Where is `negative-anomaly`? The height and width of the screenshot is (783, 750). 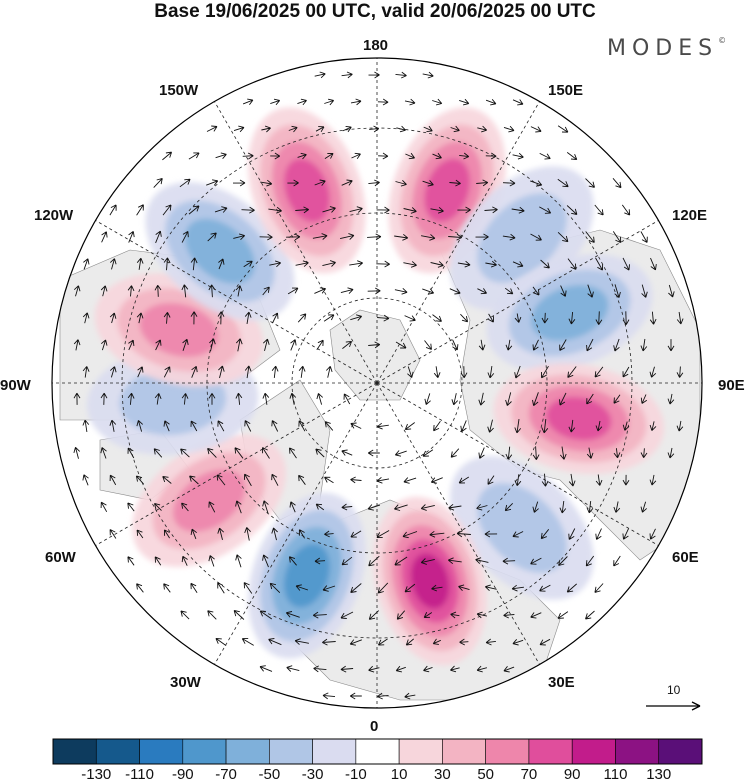
negative-anomaly is located at coordinates (522, 528).